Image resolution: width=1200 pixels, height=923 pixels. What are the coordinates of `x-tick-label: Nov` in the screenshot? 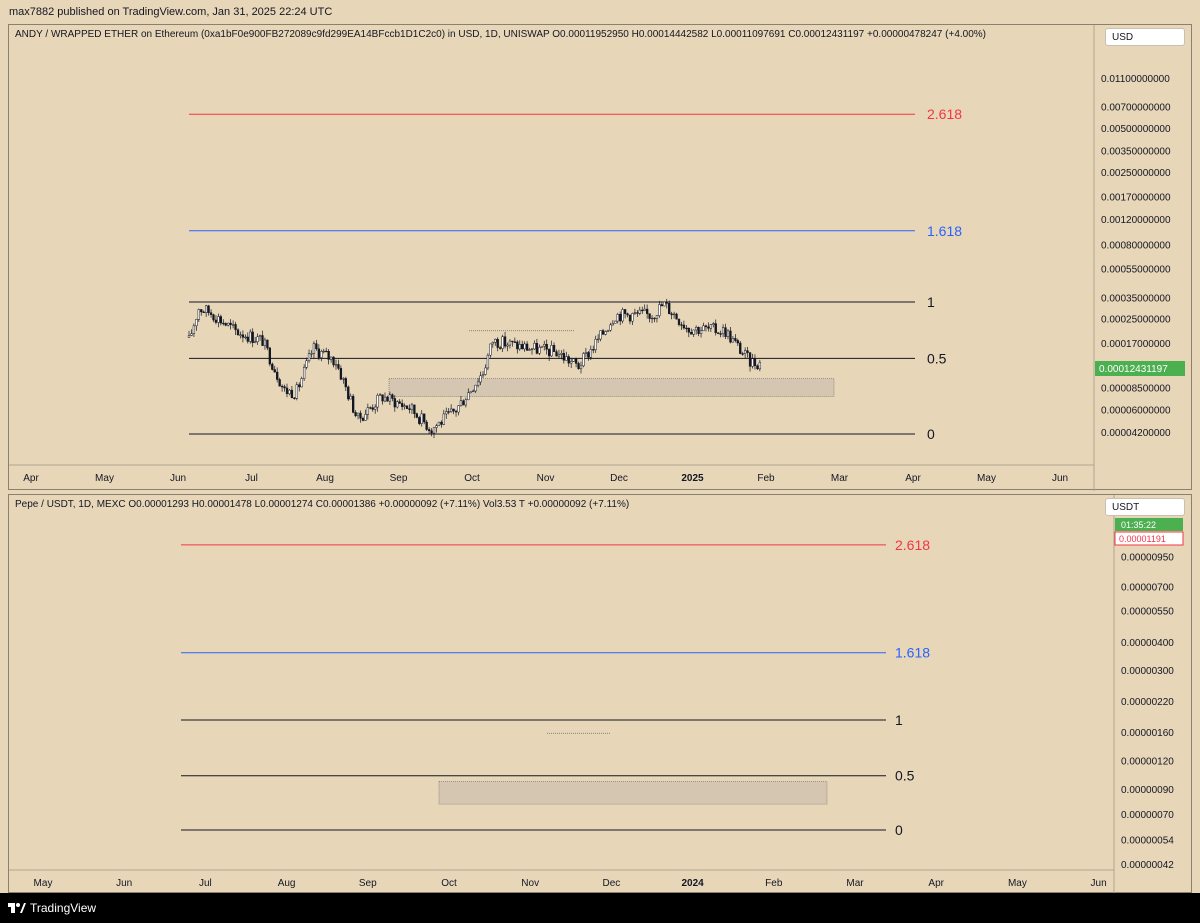 It's located at (530, 883).